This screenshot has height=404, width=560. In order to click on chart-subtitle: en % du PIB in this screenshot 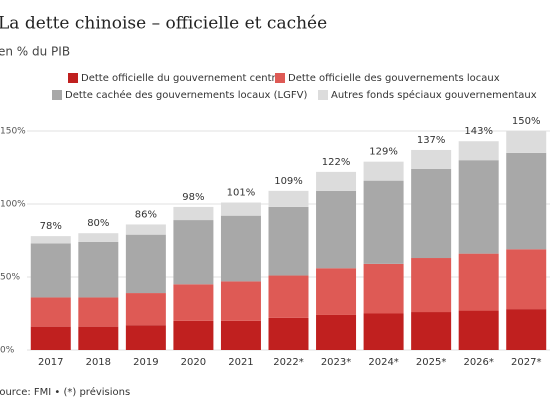, I will do `click(35, 52)`.